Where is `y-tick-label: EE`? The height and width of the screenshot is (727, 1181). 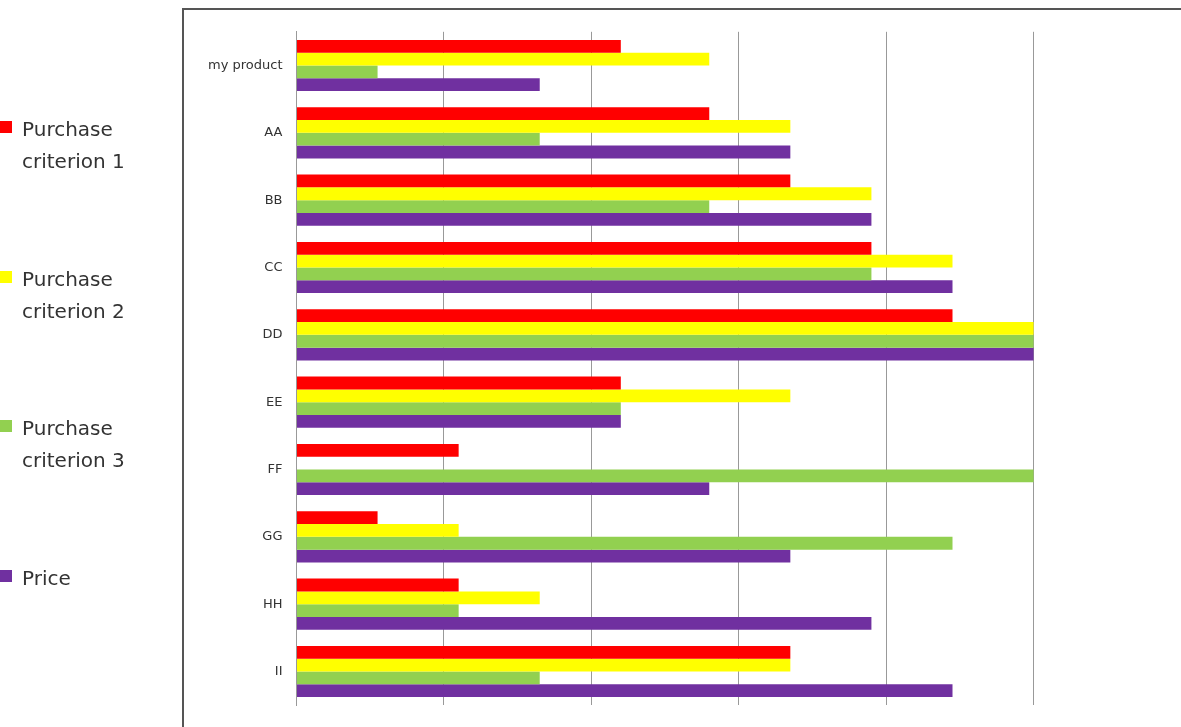
y-tick-label: EE is located at coordinates (274, 401).